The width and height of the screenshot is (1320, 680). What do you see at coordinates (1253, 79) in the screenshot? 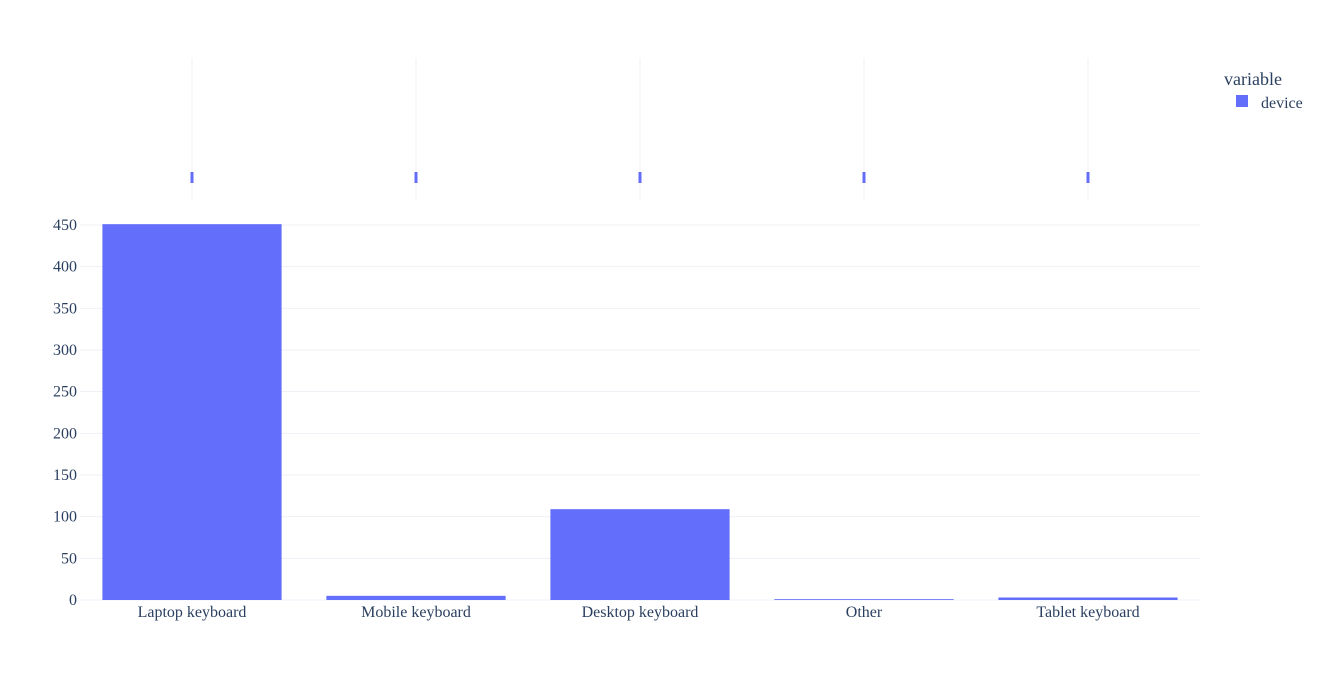
I see `legend-title: variable` at bounding box center [1253, 79].